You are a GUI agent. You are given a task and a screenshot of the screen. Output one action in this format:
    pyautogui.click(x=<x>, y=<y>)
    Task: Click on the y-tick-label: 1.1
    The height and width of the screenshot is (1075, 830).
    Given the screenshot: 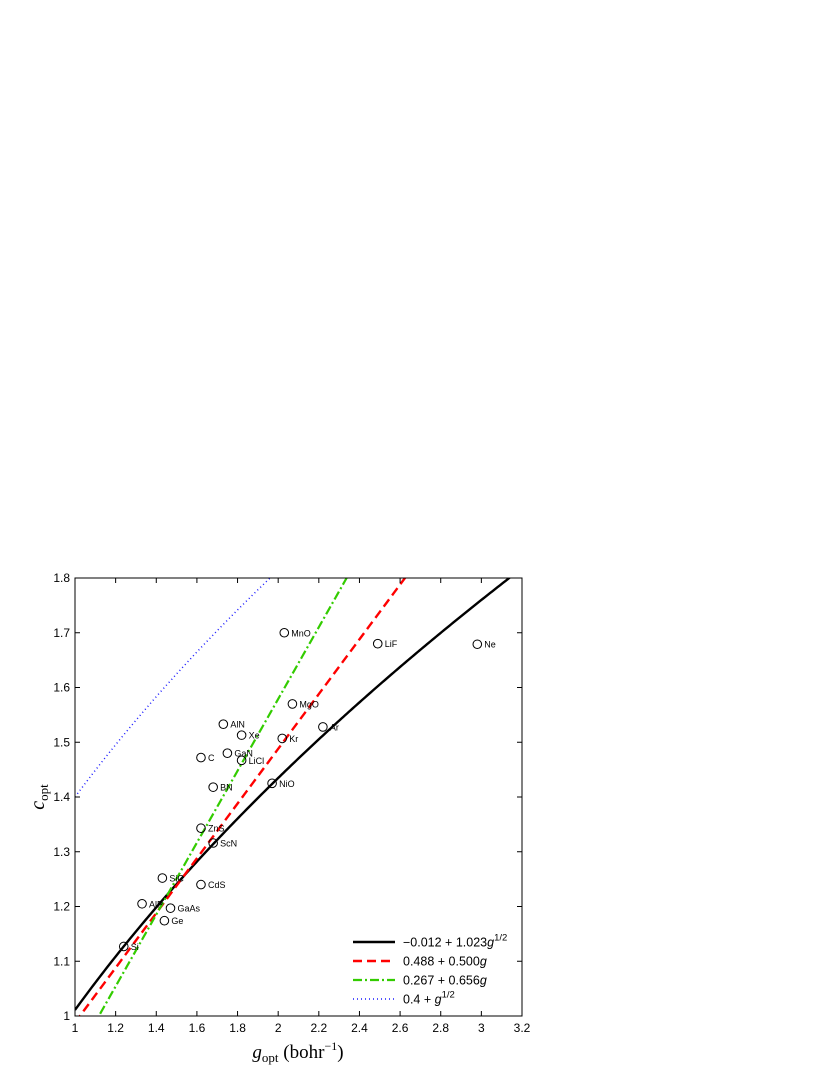 What is the action you would take?
    pyautogui.click(x=61, y=961)
    